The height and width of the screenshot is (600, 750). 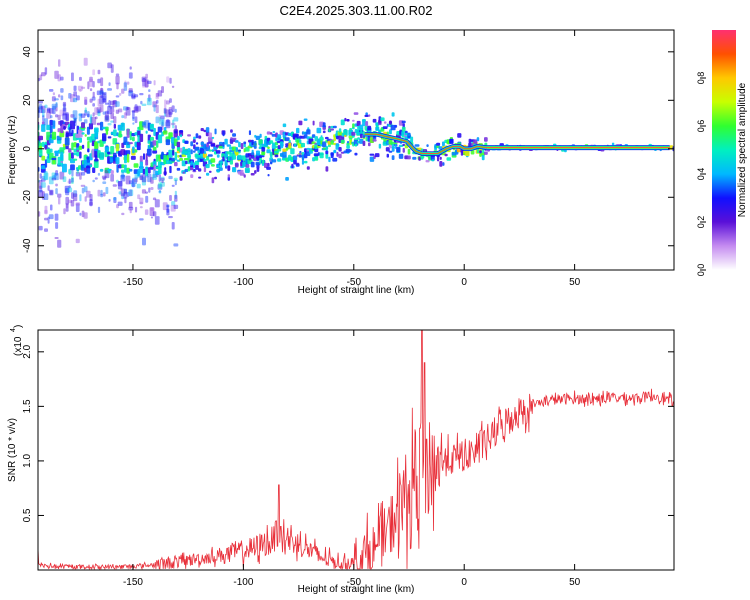 I want to click on spectrogram-y-label: Frequency (Hz), so click(x=12, y=150).